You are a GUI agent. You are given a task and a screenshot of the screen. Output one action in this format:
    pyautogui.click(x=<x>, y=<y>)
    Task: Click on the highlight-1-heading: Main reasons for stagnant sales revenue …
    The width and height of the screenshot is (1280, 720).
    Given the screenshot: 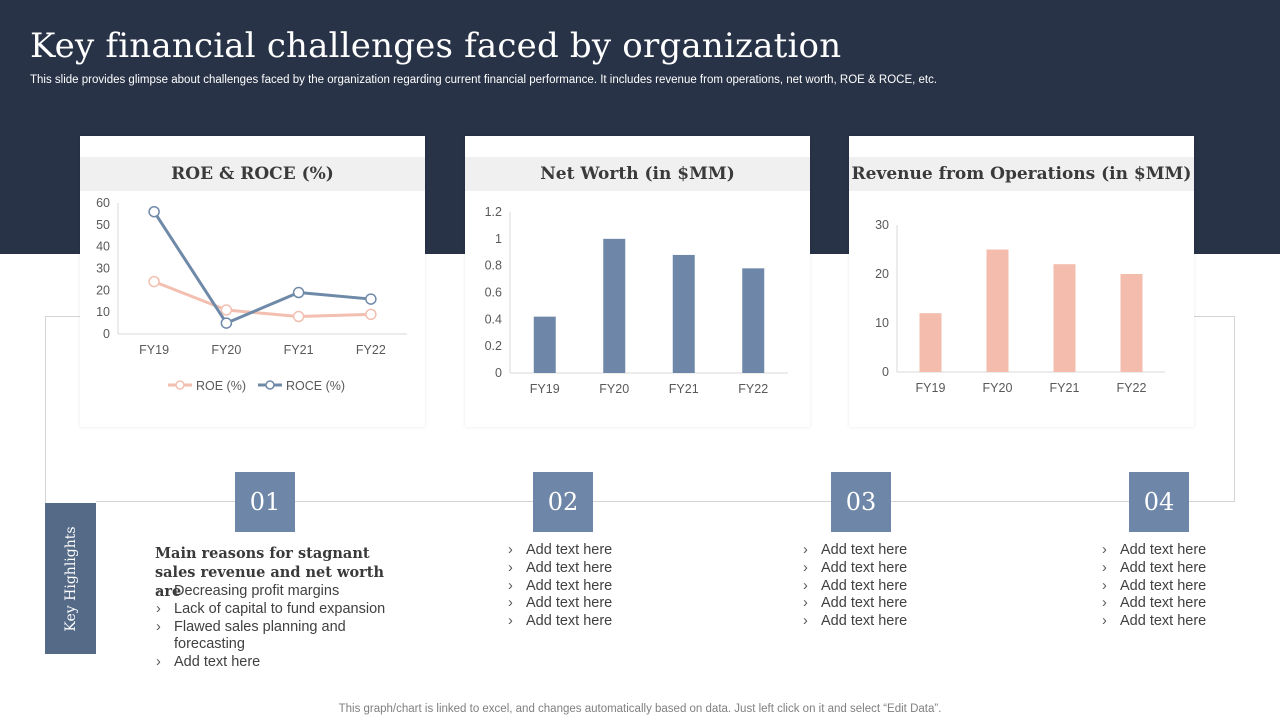 What is the action you would take?
    pyautogui.click(x=270, y=572)
    